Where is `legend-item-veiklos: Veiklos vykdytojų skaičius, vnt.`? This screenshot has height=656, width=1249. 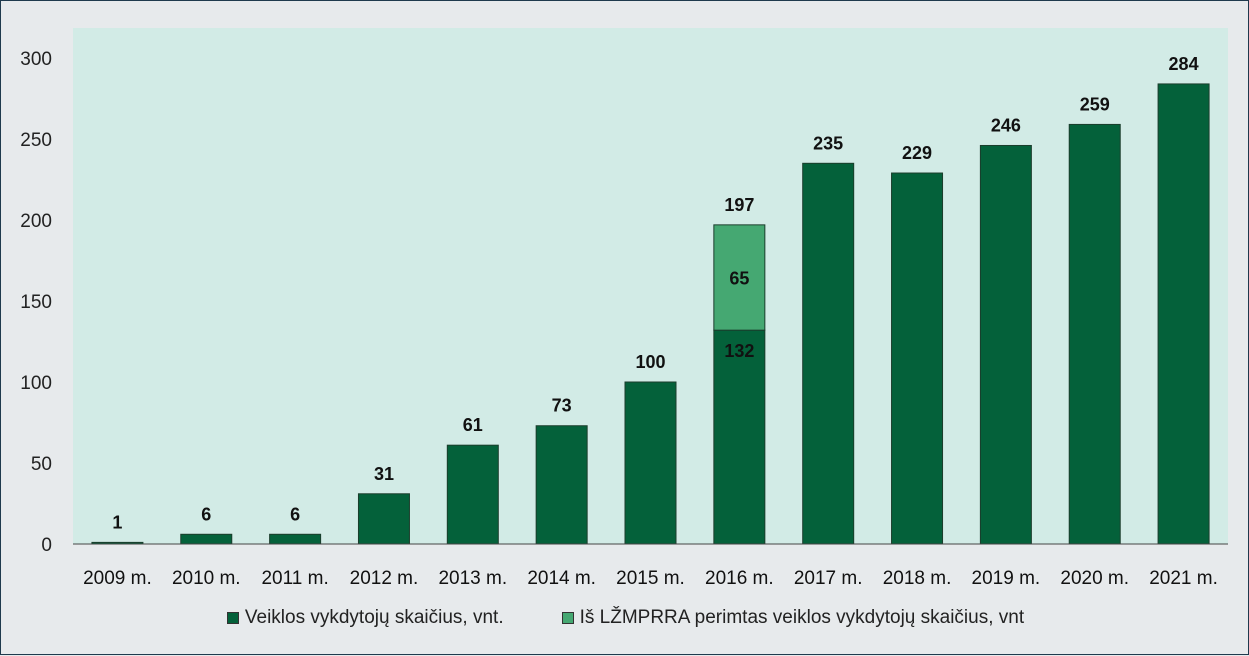 legend-item-veiklos: Veiklos vykdytojų skaičius, vnt. is located at coordinates (365, 618).